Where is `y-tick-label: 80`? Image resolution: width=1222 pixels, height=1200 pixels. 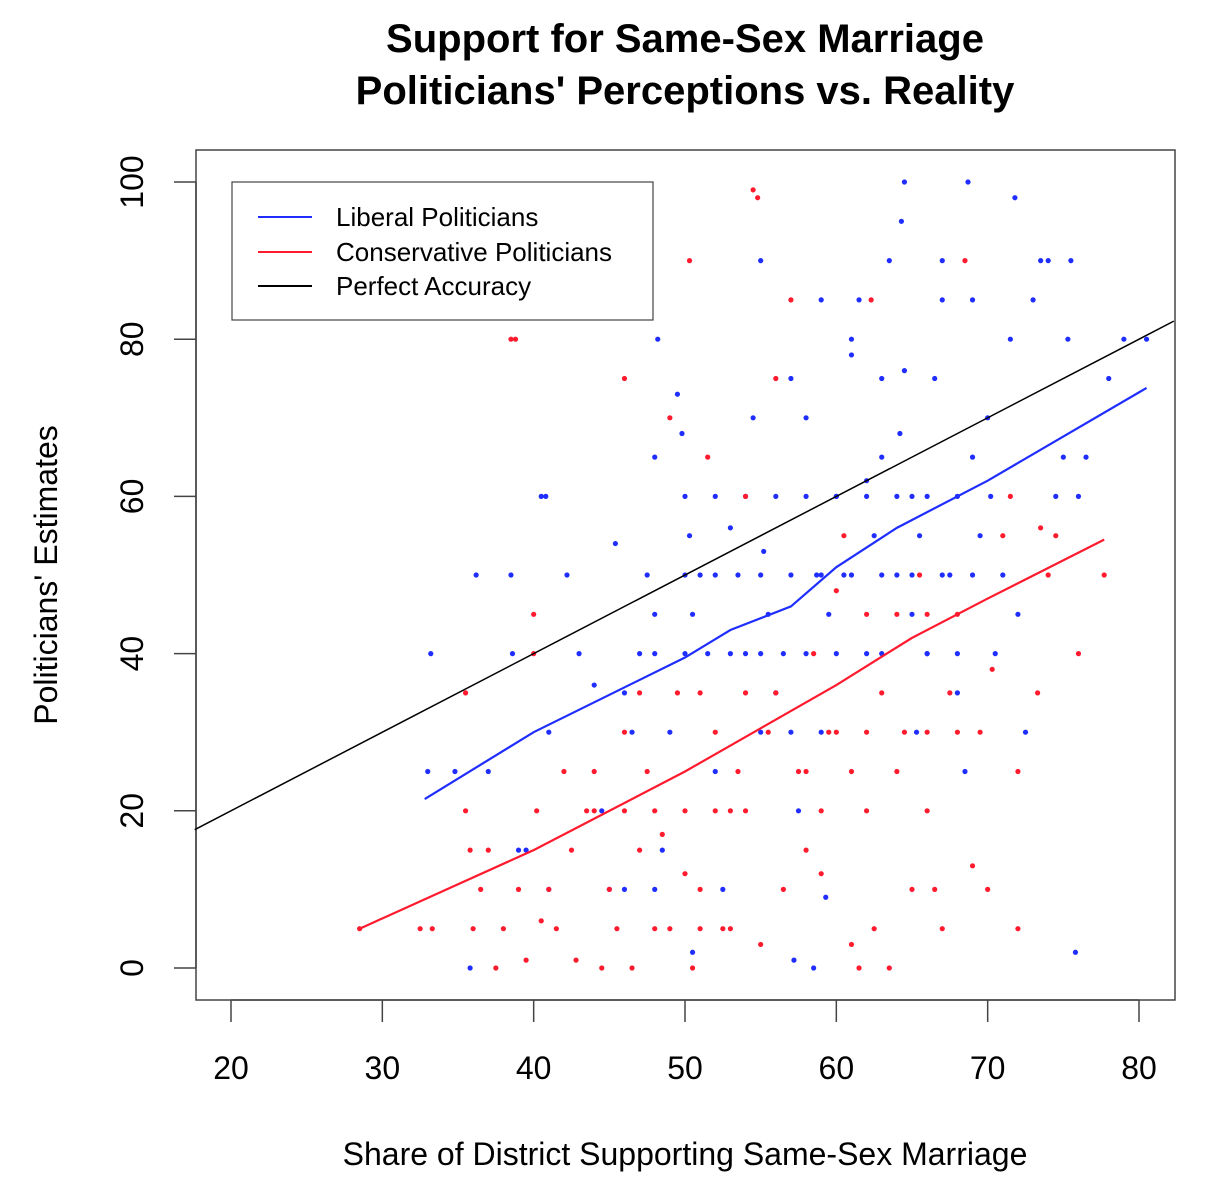 y-tick-label: 80 is located at coordinates (132, 339).